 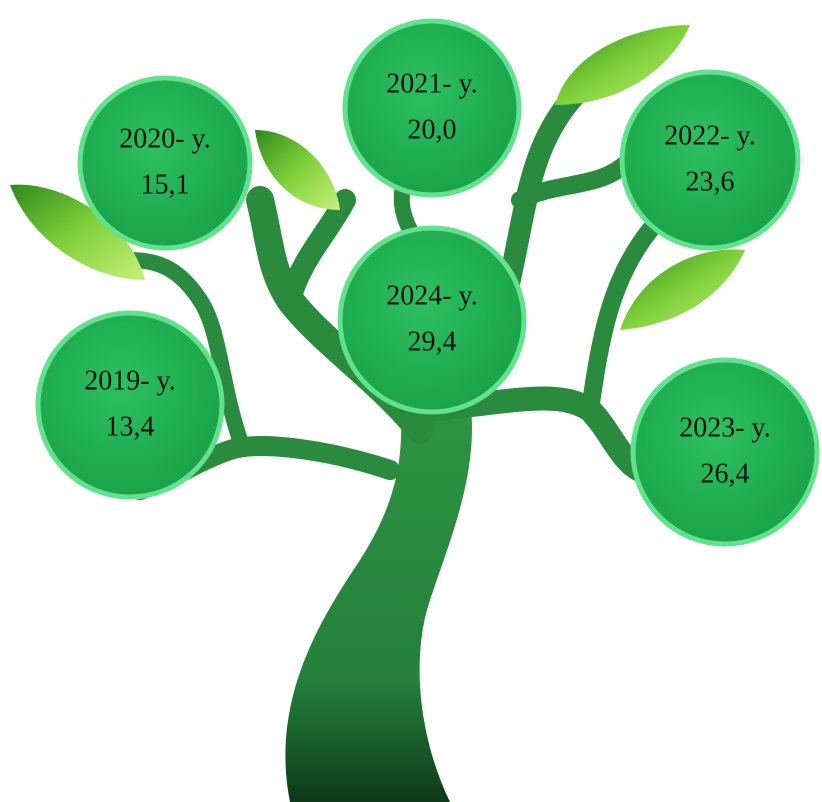 I want to click on node-value: 20,0, so click(x=432, y=129).